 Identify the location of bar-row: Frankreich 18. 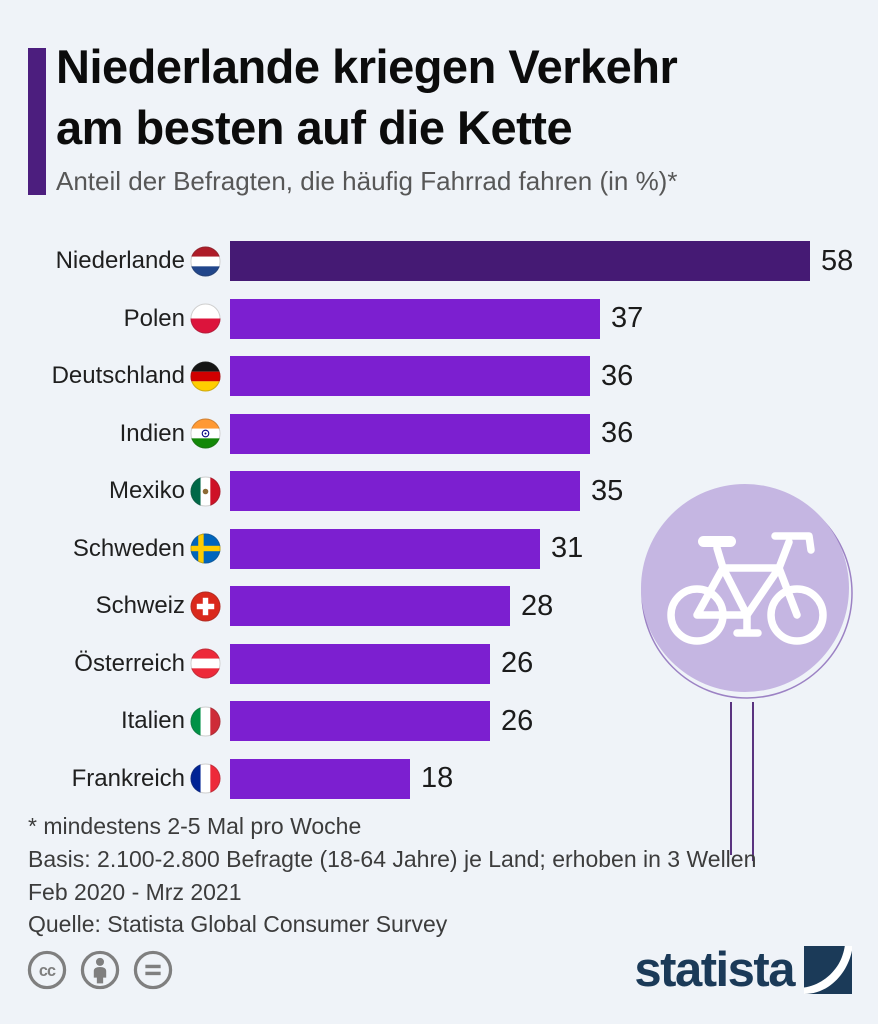
(439, 778).